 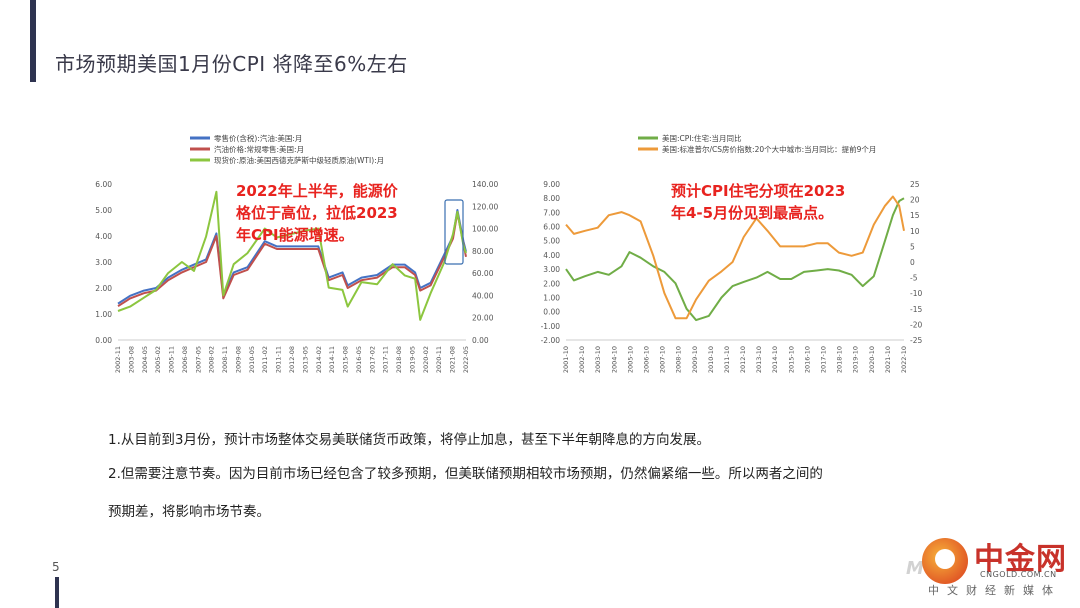 What do you see at coordinates (386, 359) in the screenshot?
I see `x-tick-label: 2017-11` at bounding box center [386, 359].